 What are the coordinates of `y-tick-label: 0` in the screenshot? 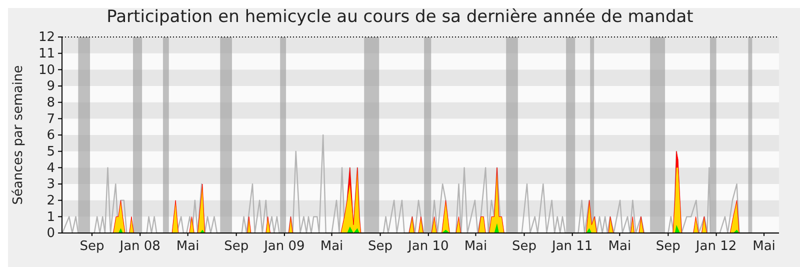 It's located at (50, 234).